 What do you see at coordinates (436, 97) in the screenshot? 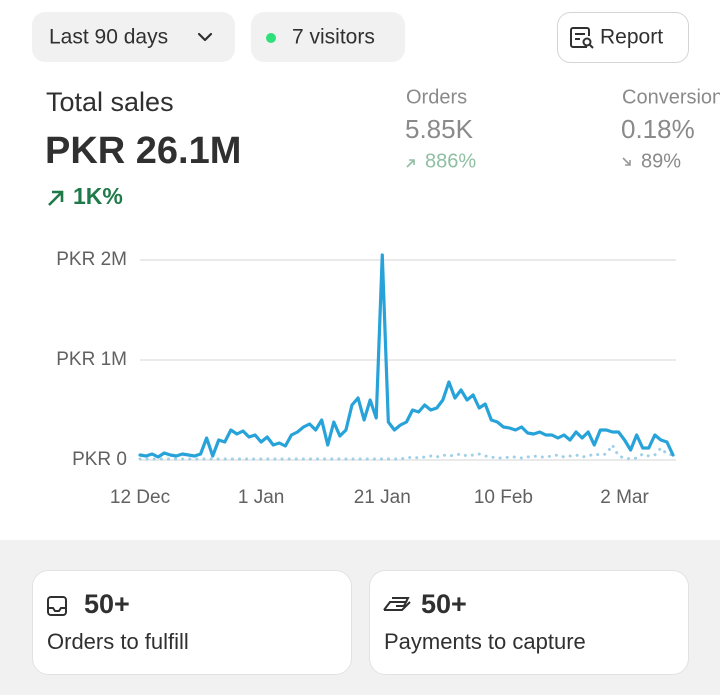
I see `orders-label: Orders` at bounding box center [436, 97].